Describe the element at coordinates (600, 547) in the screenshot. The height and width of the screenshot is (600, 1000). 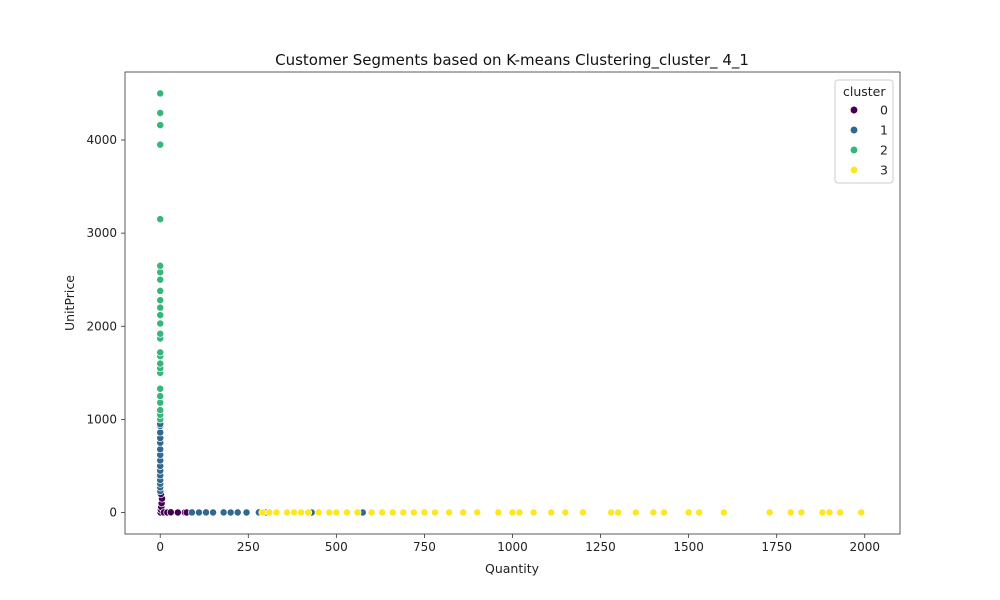
I see `x-tick-label: 1250` at that location.